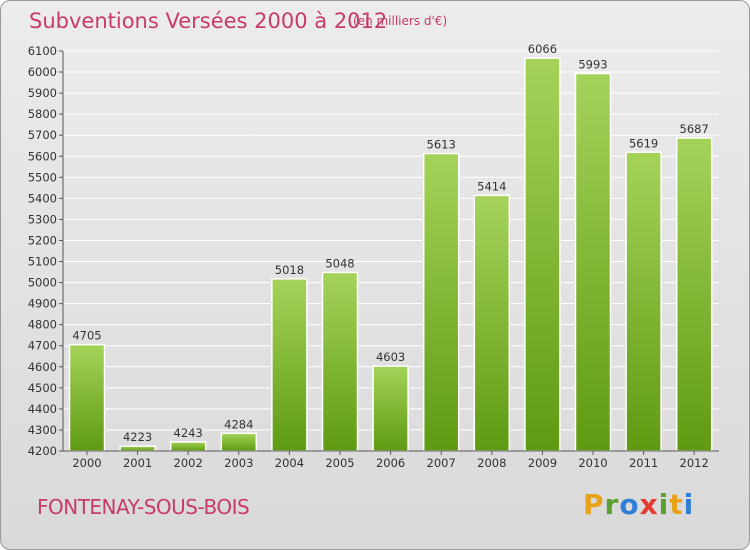 The height and width of the screenshot is (550, 750). Describe the element at coordinates (491, 186) in the screenshot. I see `bar-value-label: 5414` at that location.